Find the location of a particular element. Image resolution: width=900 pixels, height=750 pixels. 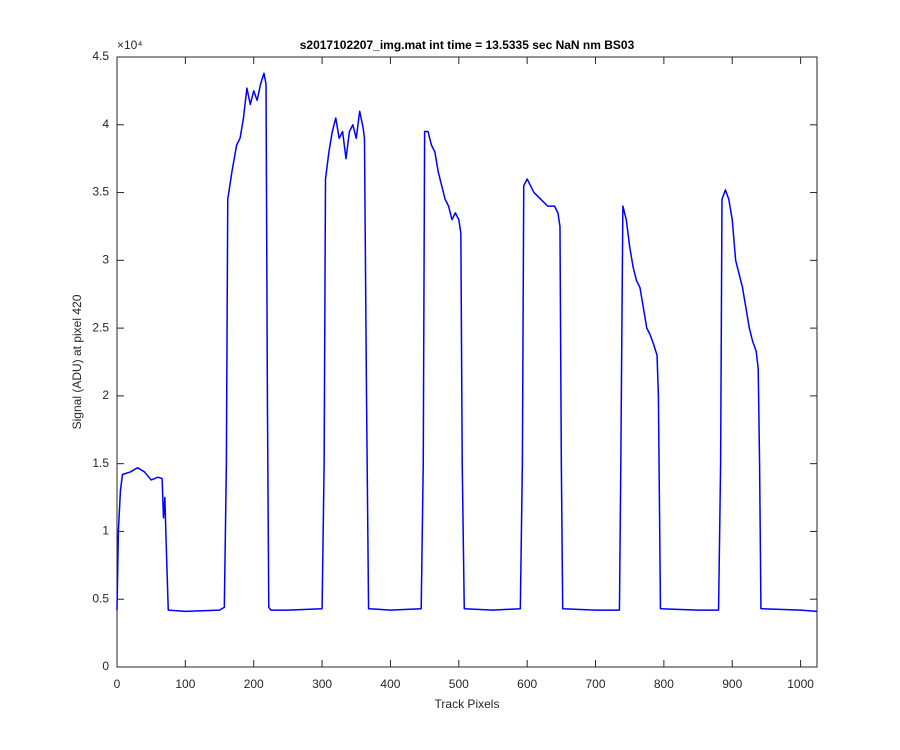

y-axis-label: Signal (ADU) at pixel 420 is located at coordinates (77, 361).